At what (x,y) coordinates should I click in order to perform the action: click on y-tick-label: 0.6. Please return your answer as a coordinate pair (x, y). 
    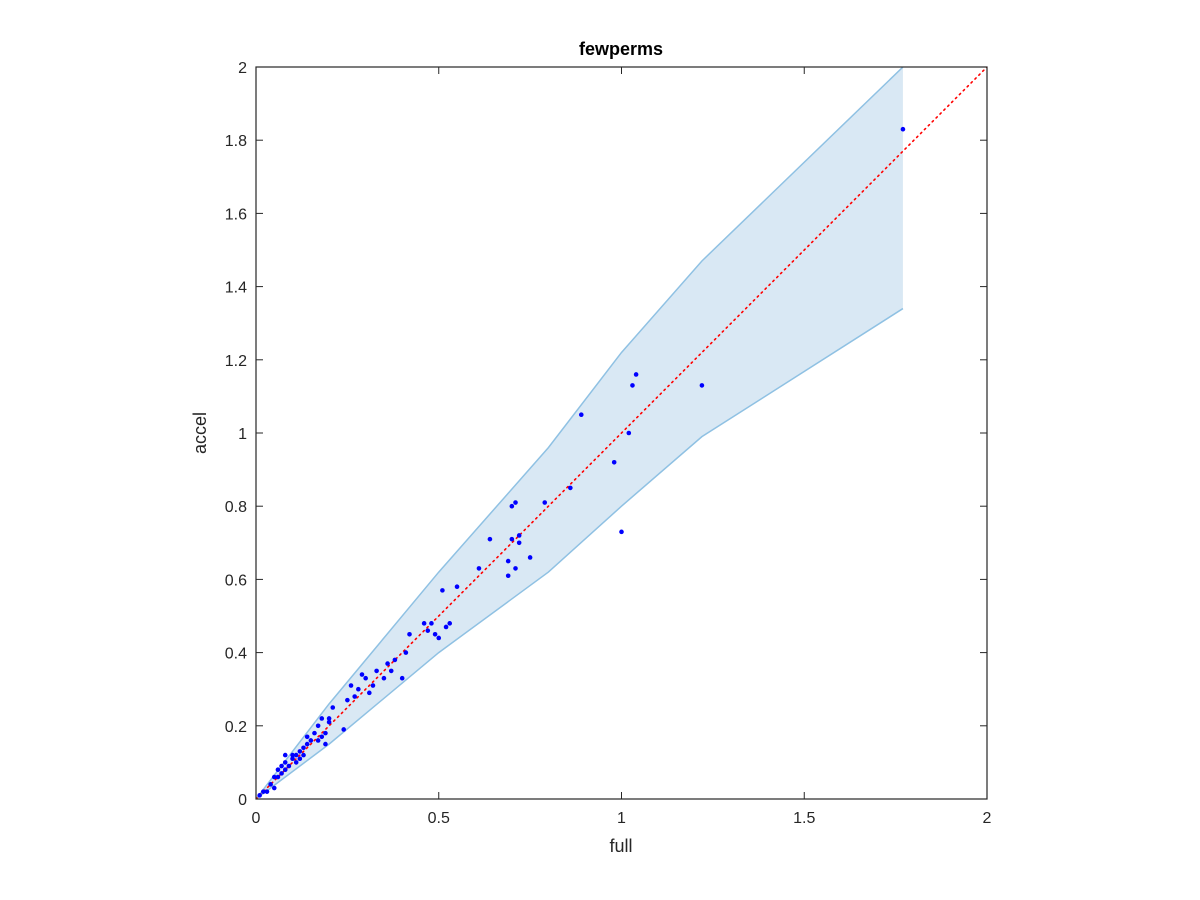
    Looking at the image, I should click on (236, 580).